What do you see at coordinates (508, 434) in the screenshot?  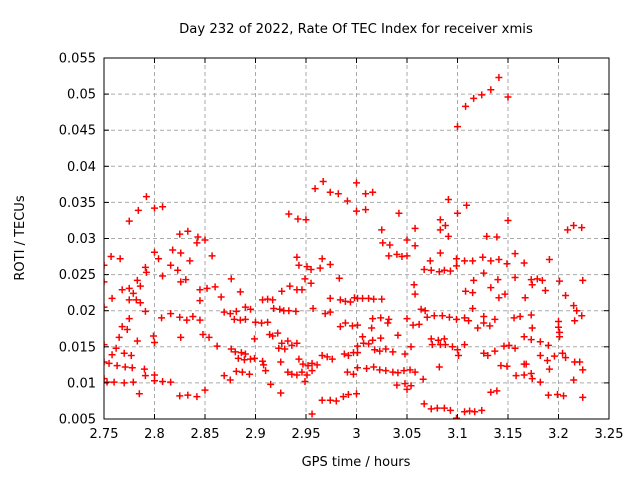 I see `x-tick-label: 3.15` at bounding box center [508, 434].